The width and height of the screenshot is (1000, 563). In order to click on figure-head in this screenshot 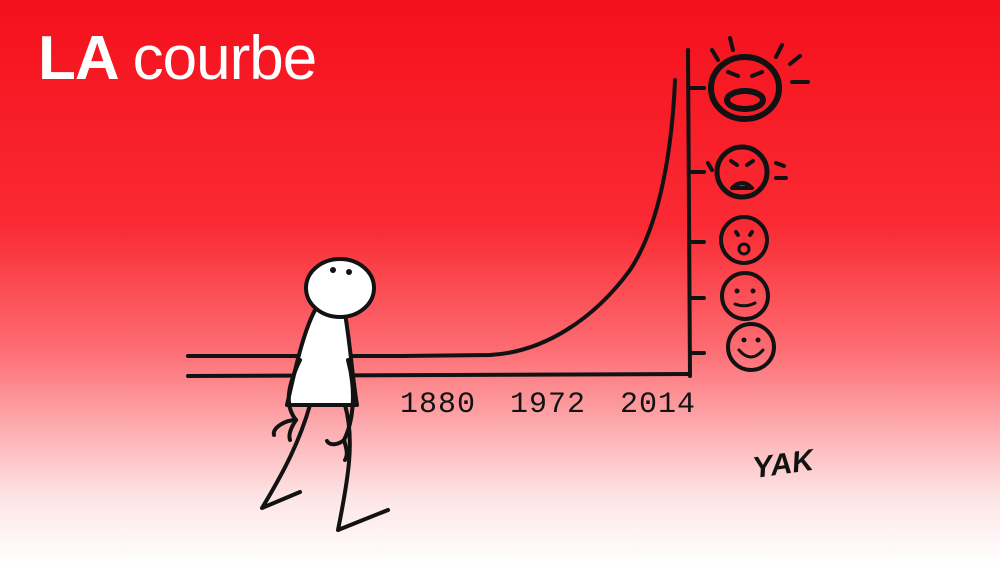, I will do `click(340, 288)`.